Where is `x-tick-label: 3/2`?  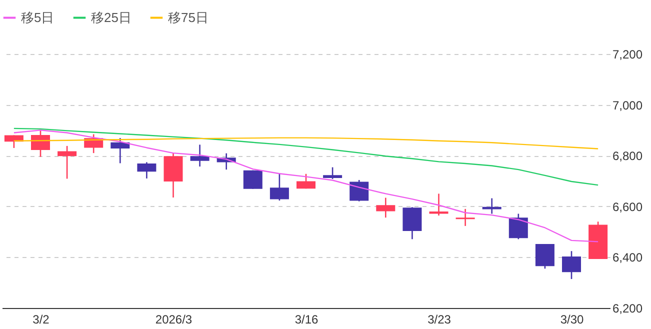 x-tick-label: 3/2 is located at coordinates (41, 319).